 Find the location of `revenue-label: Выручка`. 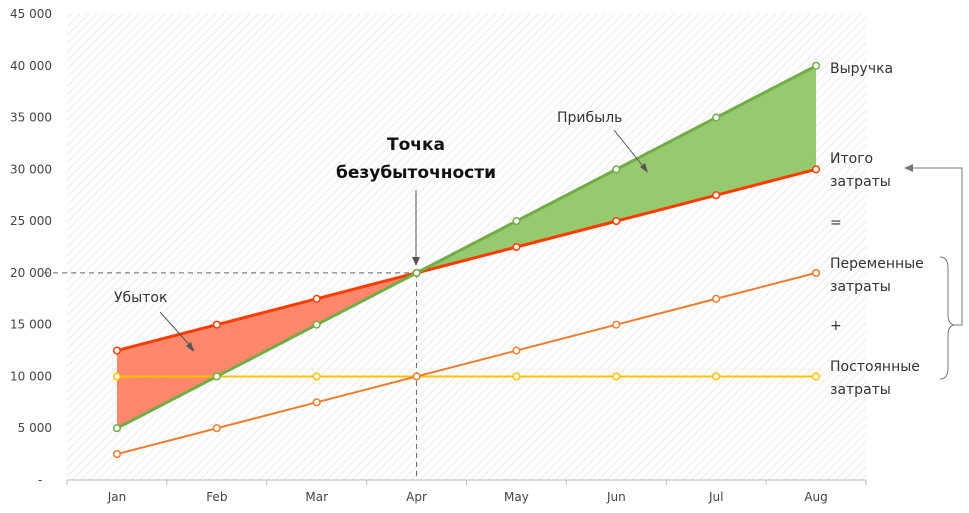

revenue-label: Выручка is located at coordinates (861, 69).